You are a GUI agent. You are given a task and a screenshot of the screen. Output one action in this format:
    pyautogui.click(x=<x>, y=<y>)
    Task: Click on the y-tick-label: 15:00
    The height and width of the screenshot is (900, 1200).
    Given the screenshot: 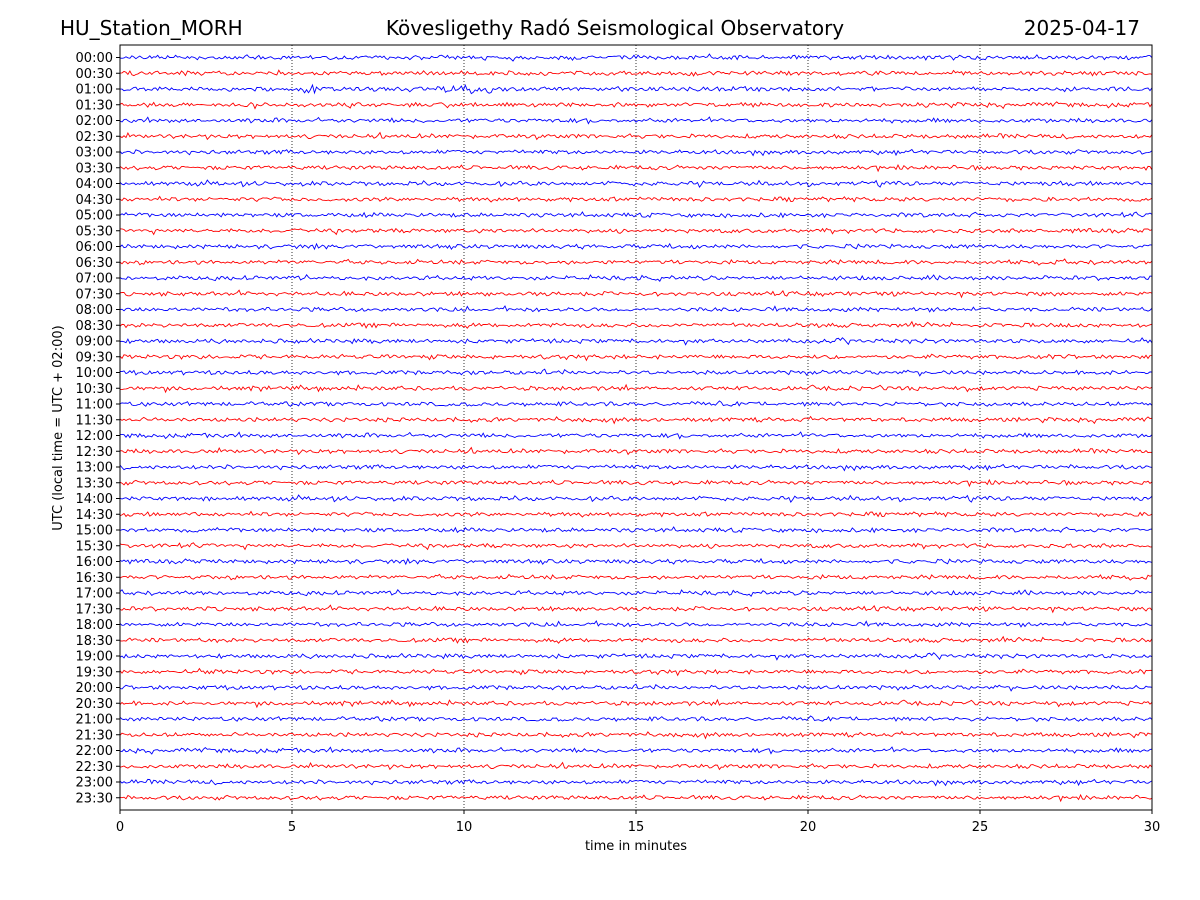 What is the action you would take?
    pyautogui.click(x=94, y=531)
    